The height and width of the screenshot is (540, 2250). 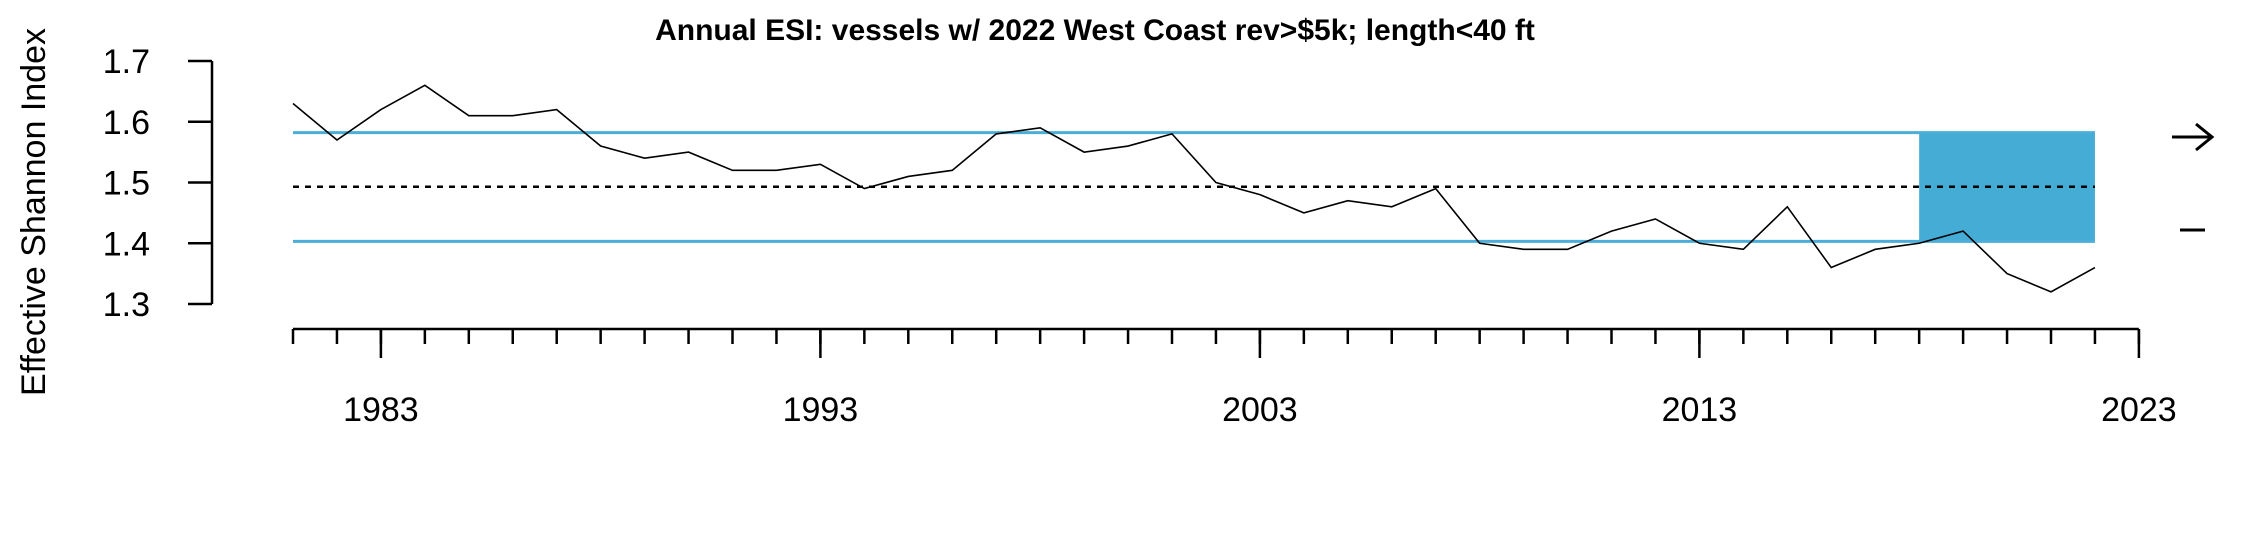 What do you see at coordinates (34, 212) in the screenshot?
I see `y-axis-label: Effective Shannon Index` at bounding box center [34, 212].